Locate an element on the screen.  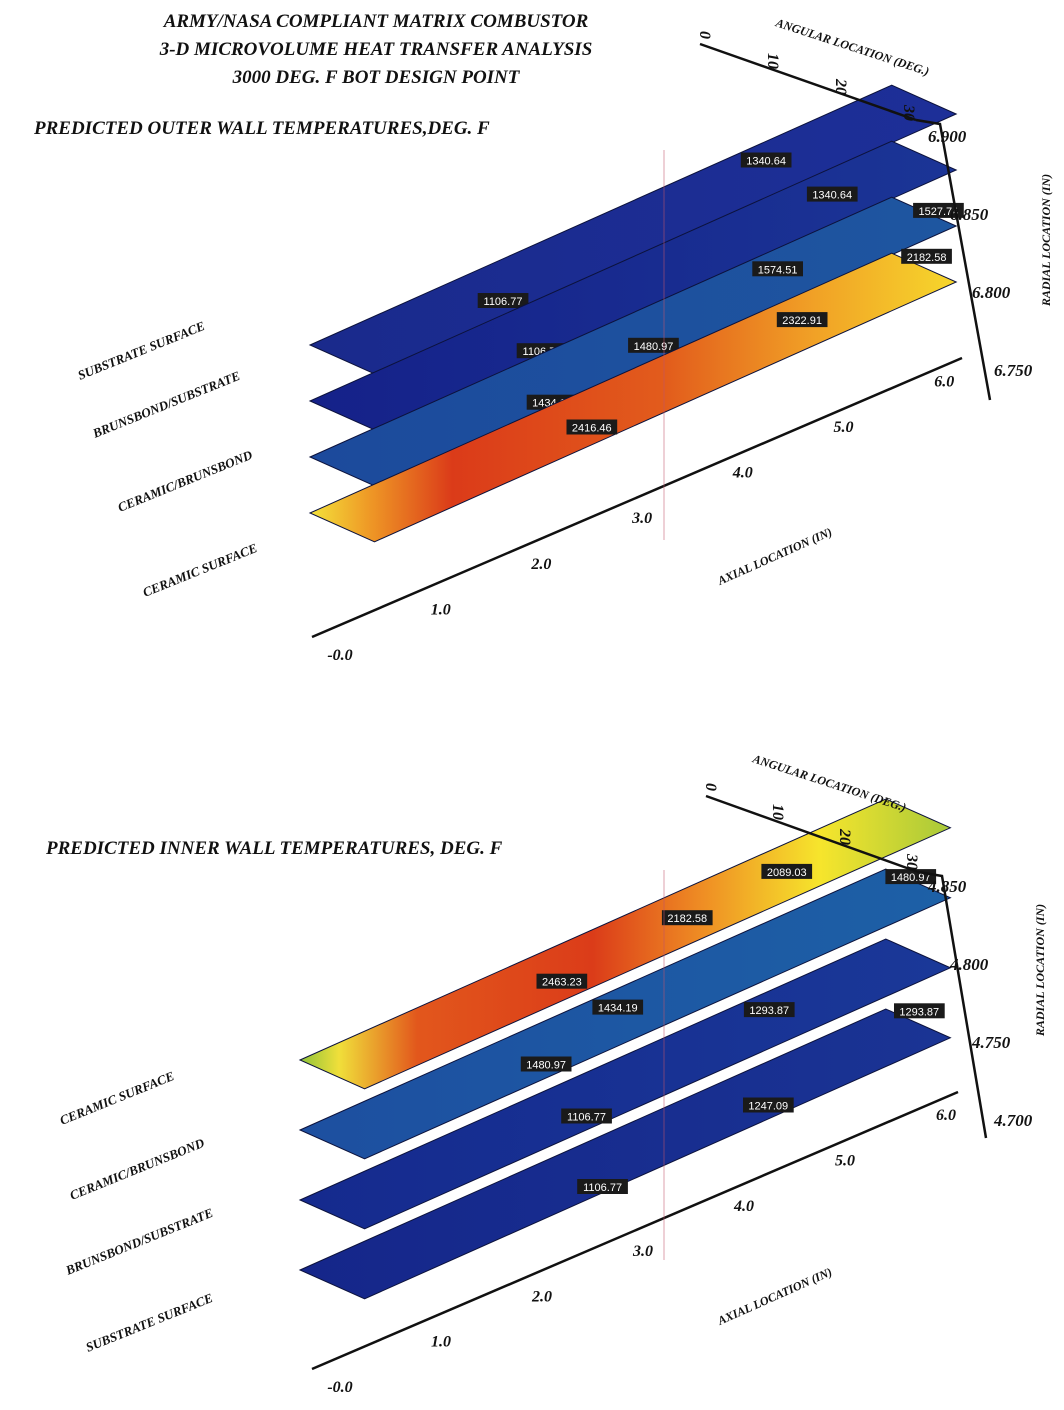
radial-tick-label: 4.850 is located at coordinates (947, 886).